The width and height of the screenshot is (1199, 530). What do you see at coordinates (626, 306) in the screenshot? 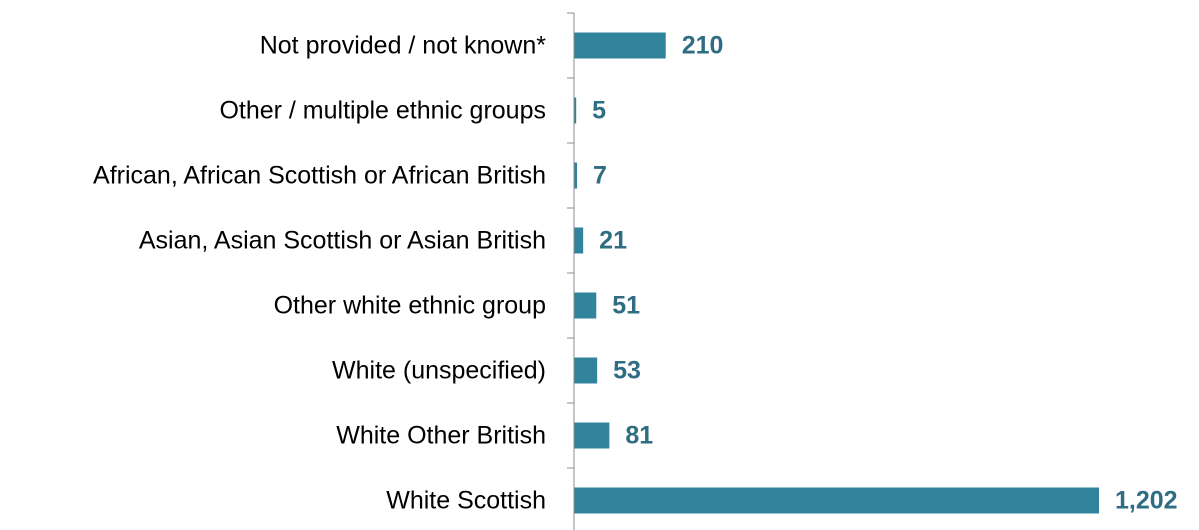
I see `value-label: 51` at bounding box center [626, 306].